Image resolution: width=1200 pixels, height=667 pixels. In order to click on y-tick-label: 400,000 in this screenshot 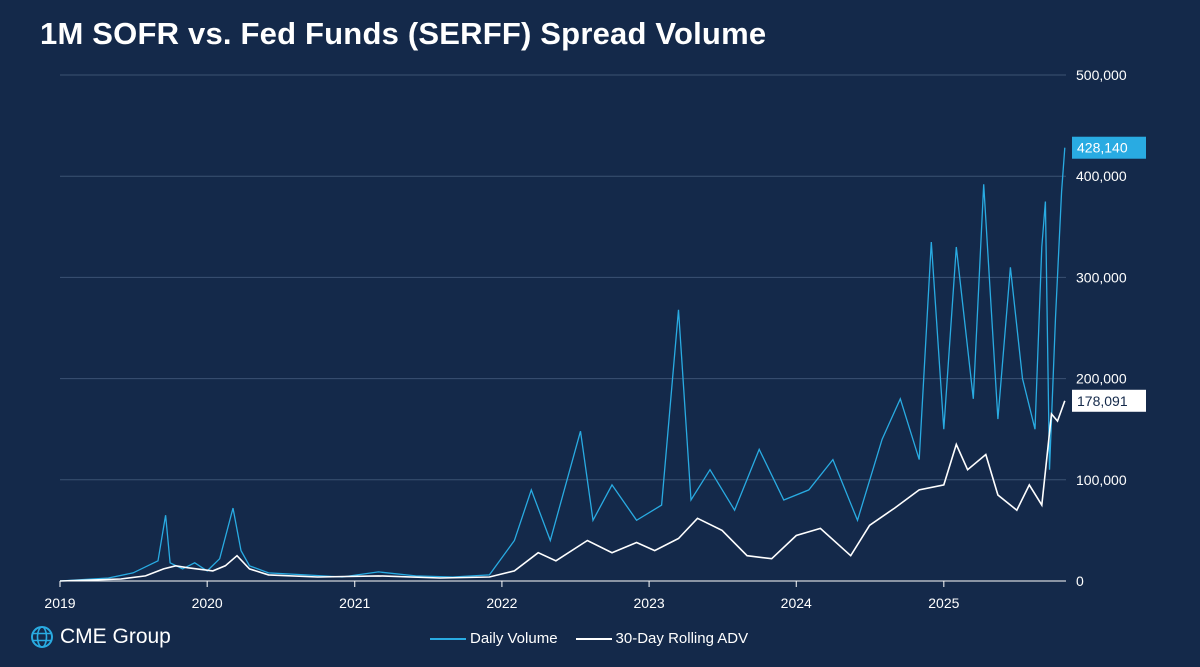, I will do `click(1101, 176)`.